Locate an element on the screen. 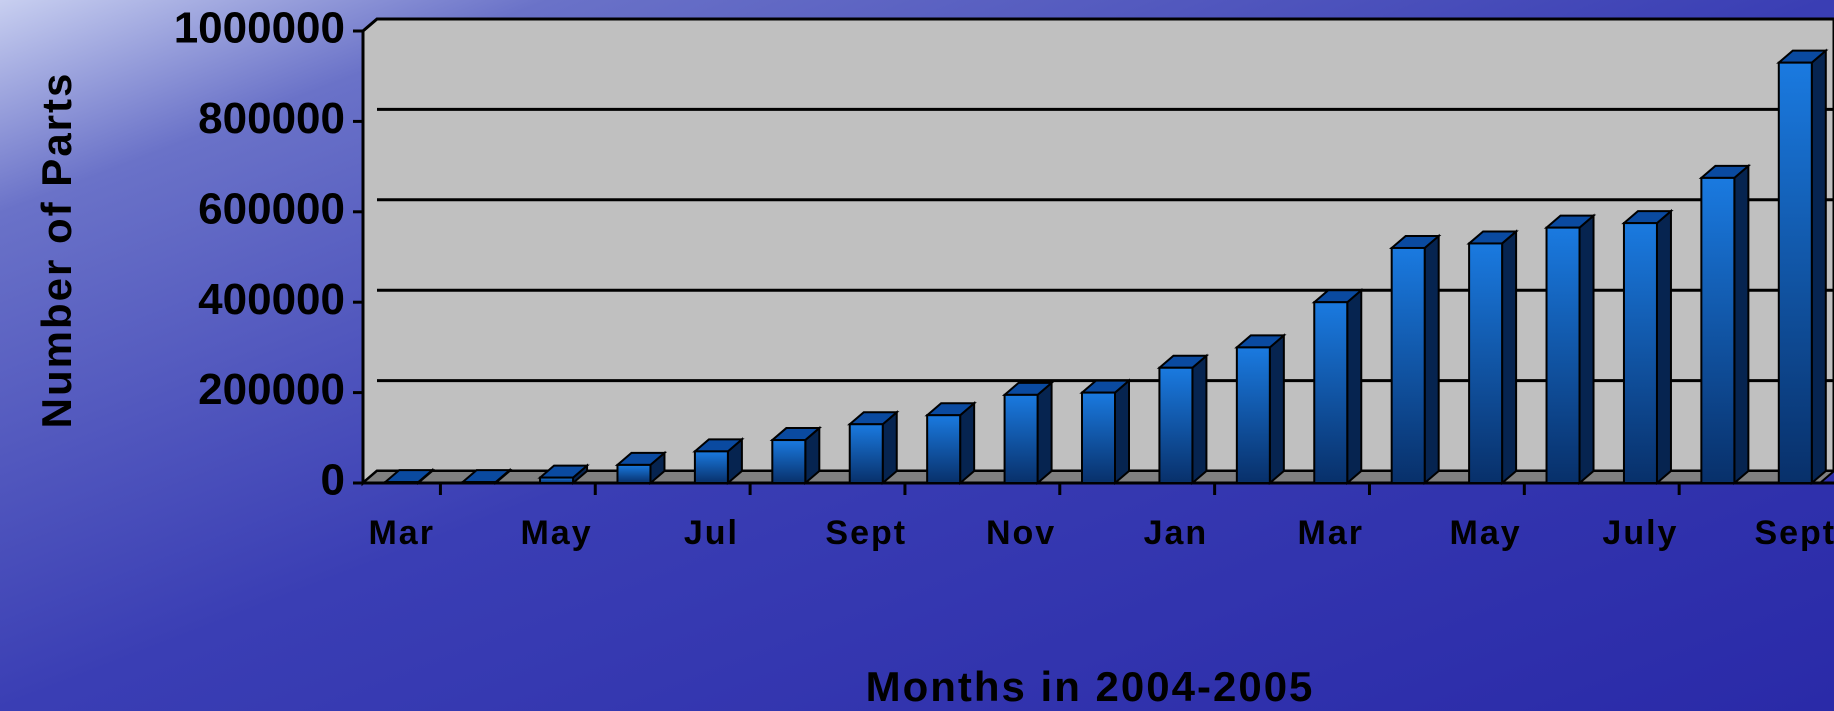 Image resolution: width=1834 pixels, height=711 pixels. y-tick-label: 1000000 is located at coordinates (259, 28).